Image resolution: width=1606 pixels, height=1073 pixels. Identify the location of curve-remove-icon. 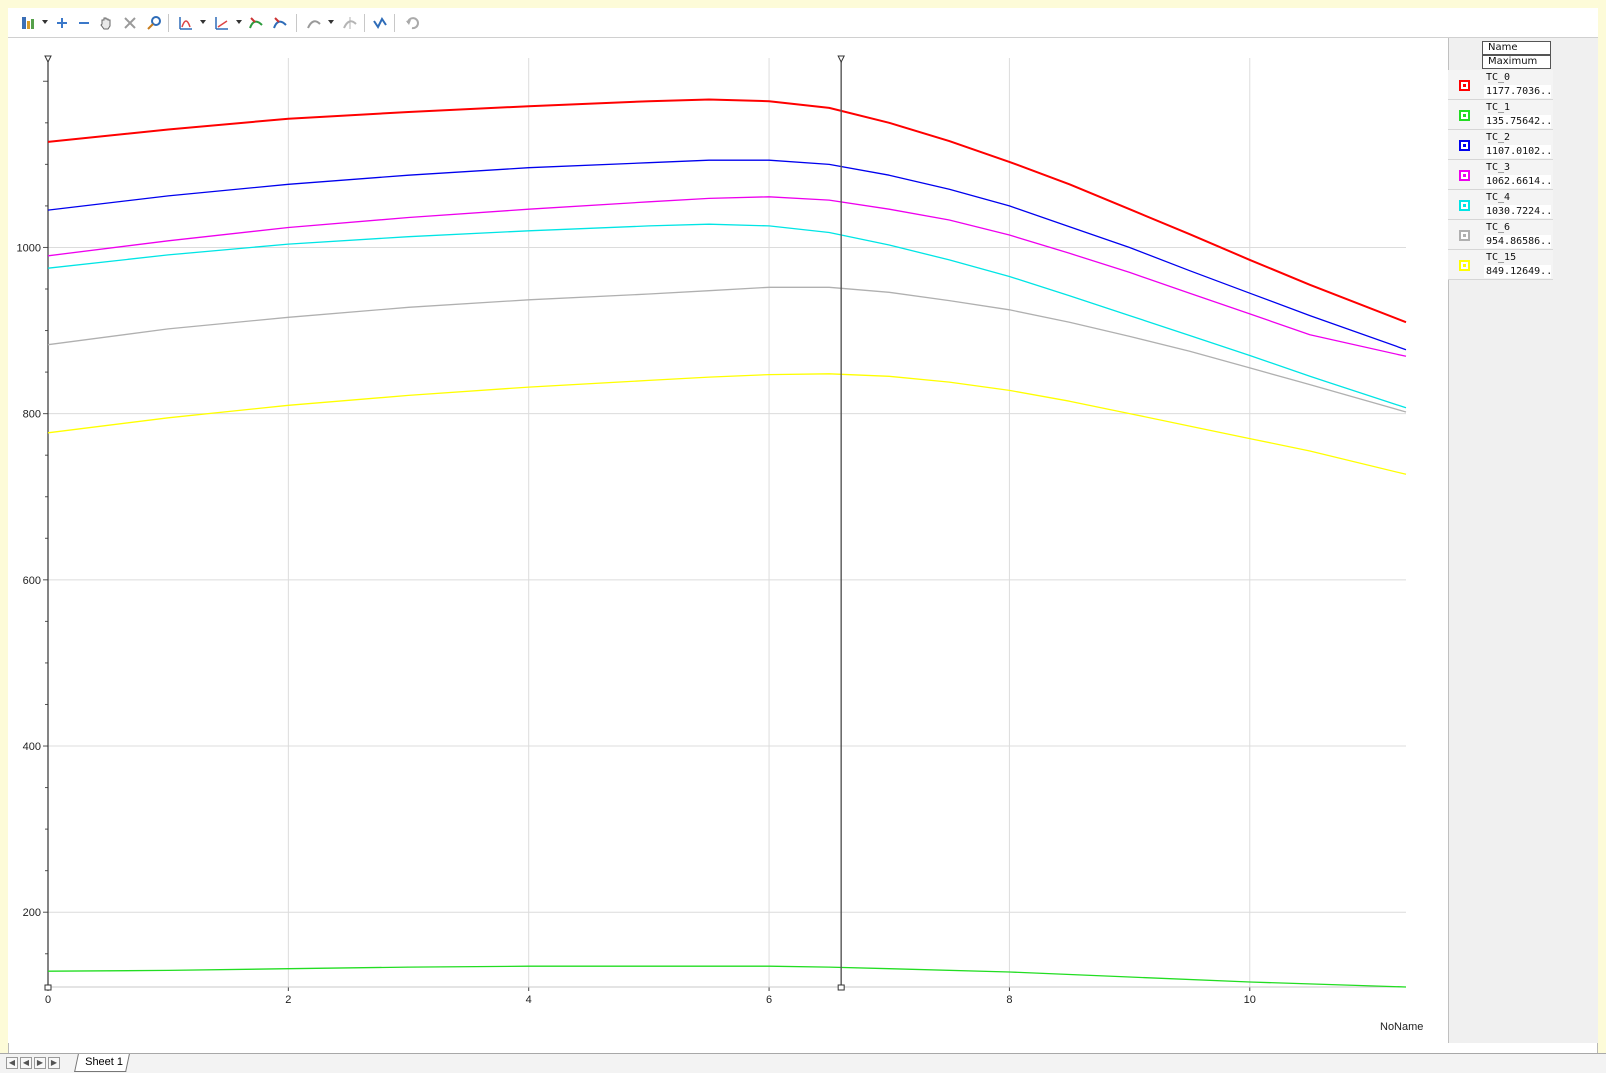
(280, 23).